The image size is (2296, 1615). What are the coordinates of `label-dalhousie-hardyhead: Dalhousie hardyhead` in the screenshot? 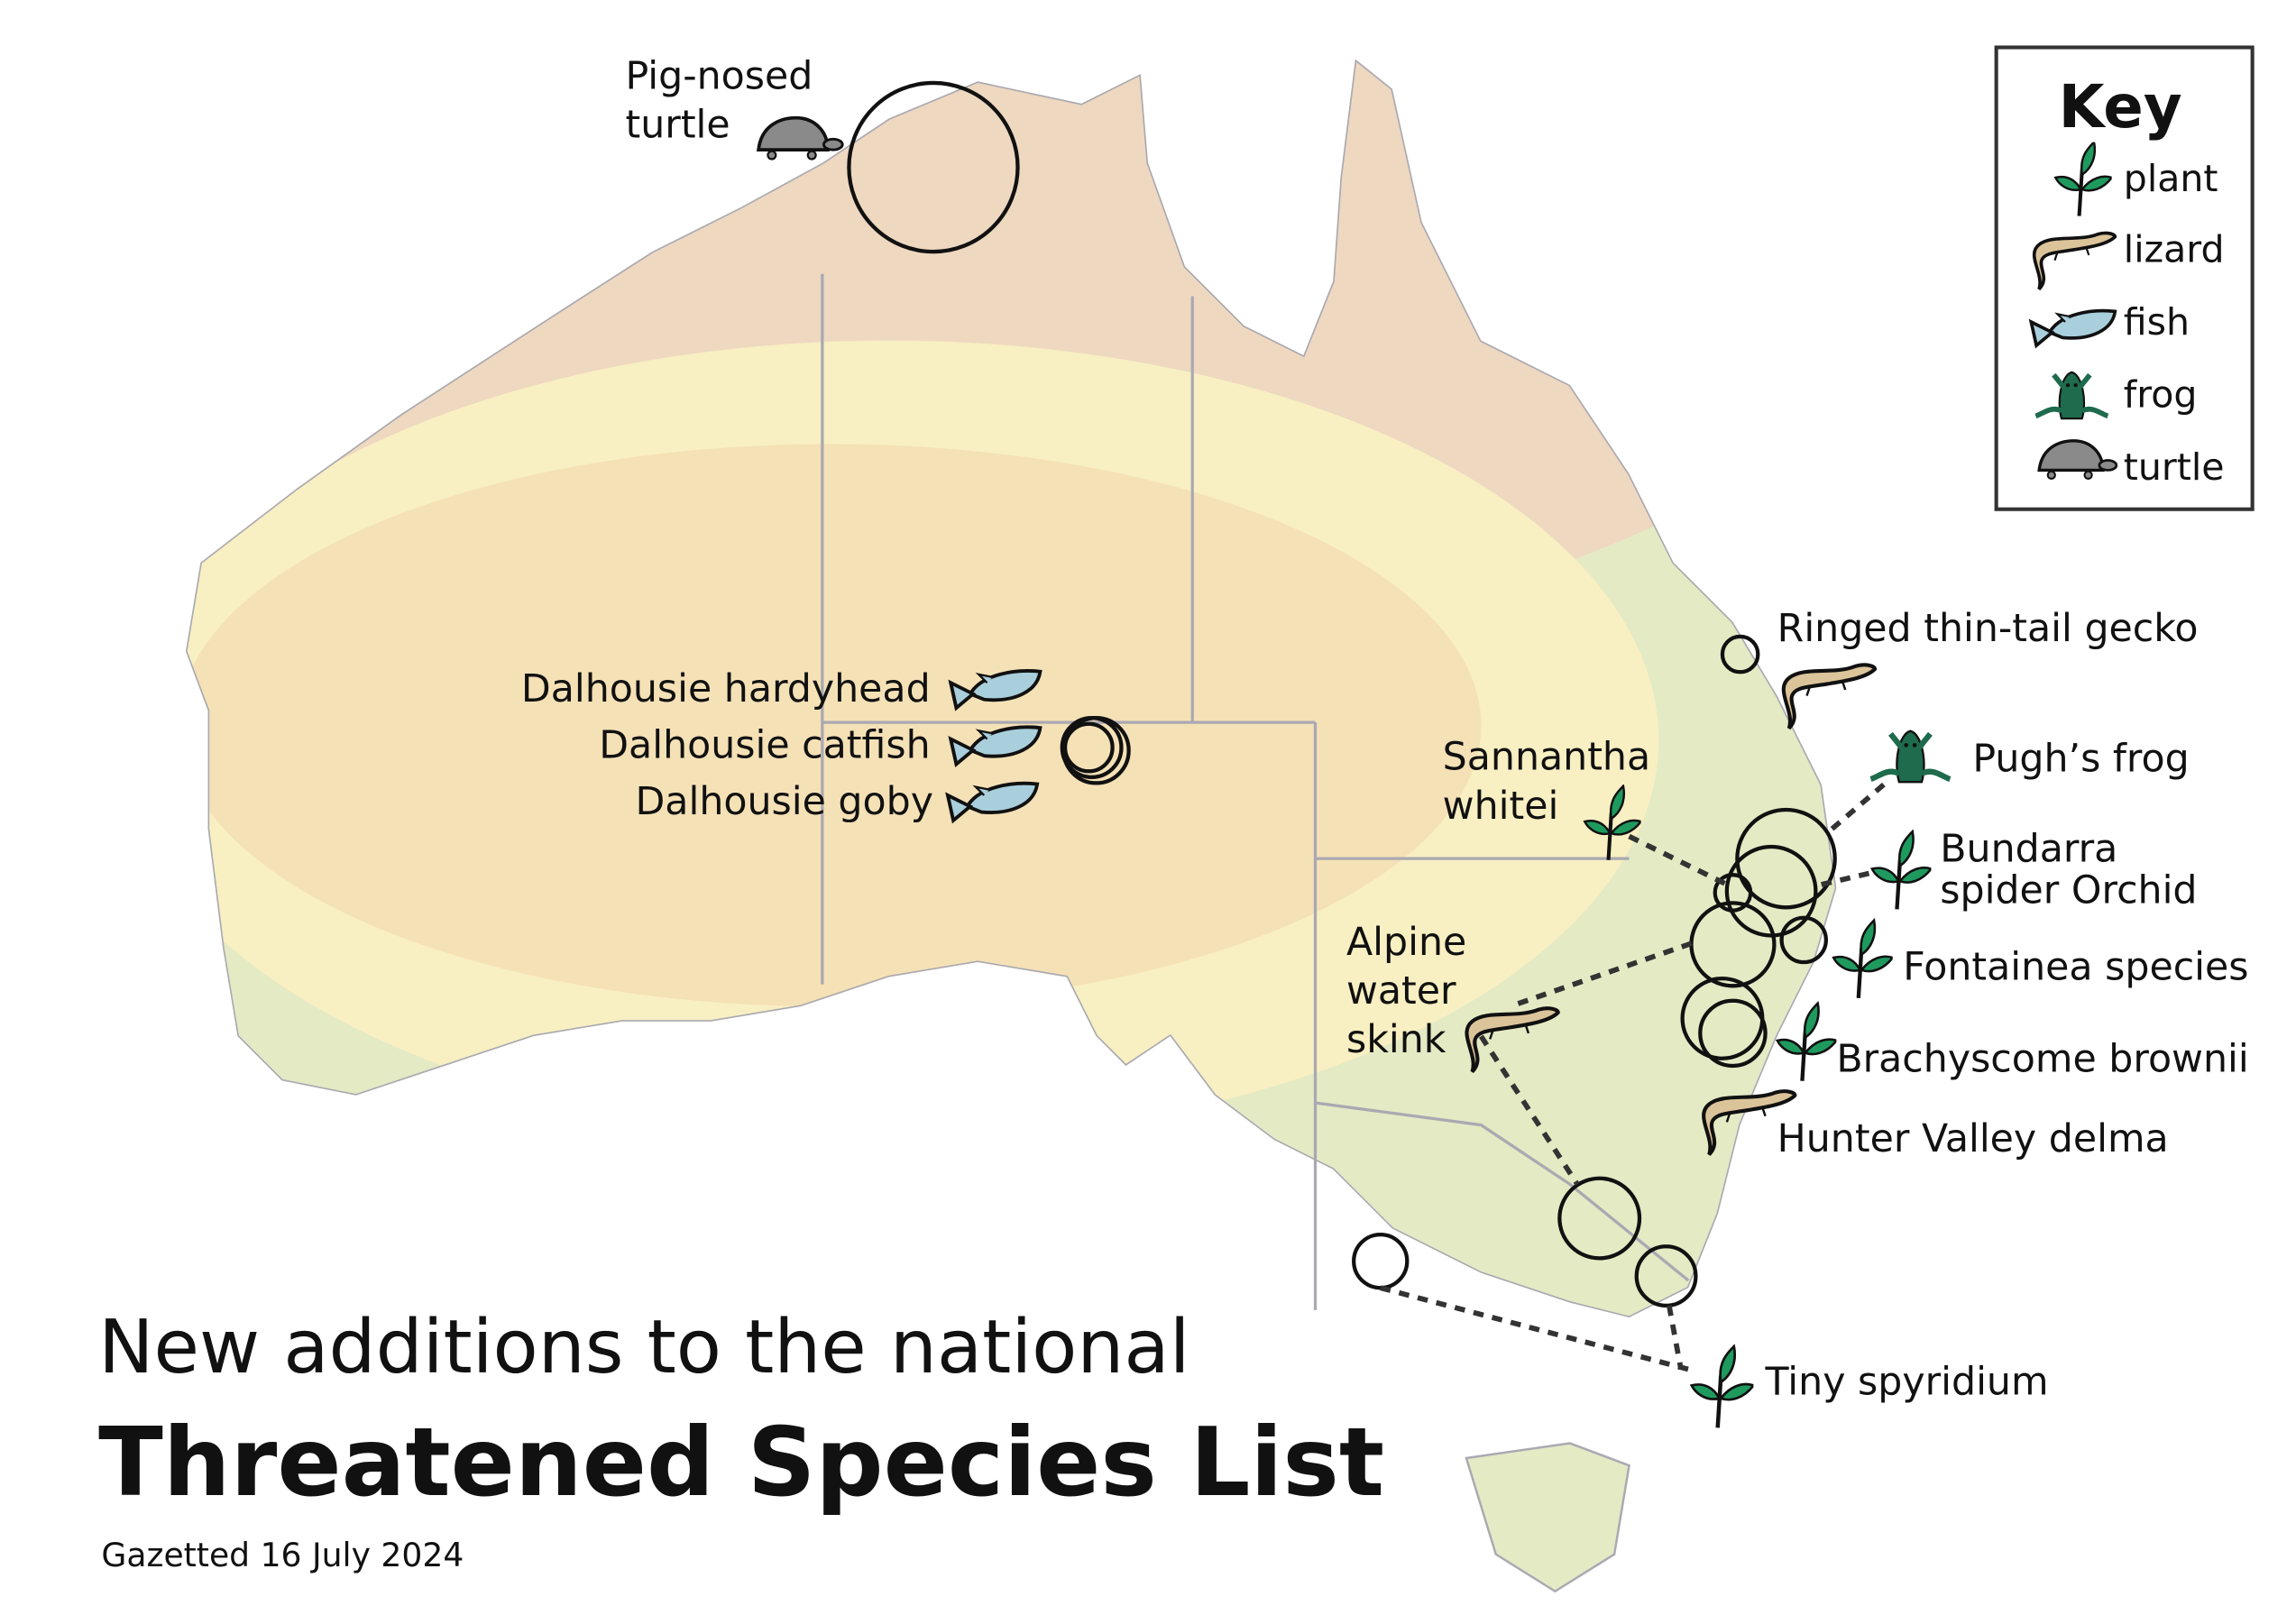 It's located at (781, 689).